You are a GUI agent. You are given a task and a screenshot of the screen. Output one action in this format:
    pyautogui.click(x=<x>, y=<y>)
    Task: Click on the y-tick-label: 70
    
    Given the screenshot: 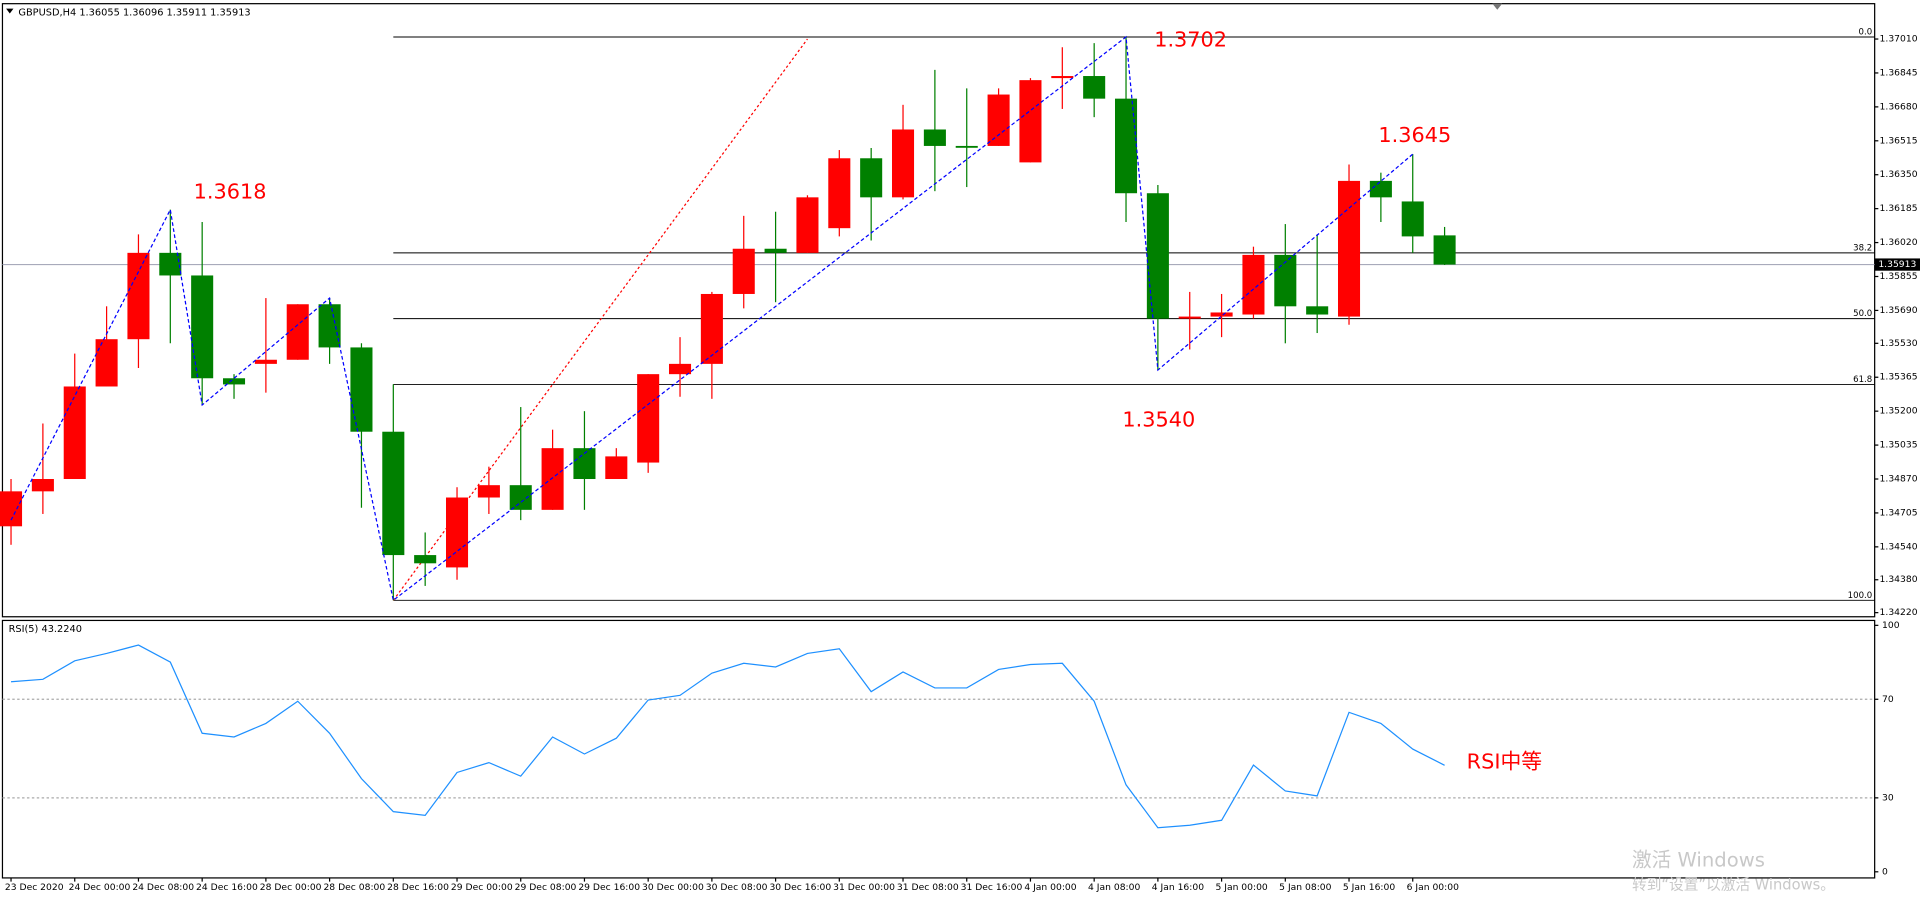 What is the action you would take?
    pyautogui.click(x=1888, y=699)
    